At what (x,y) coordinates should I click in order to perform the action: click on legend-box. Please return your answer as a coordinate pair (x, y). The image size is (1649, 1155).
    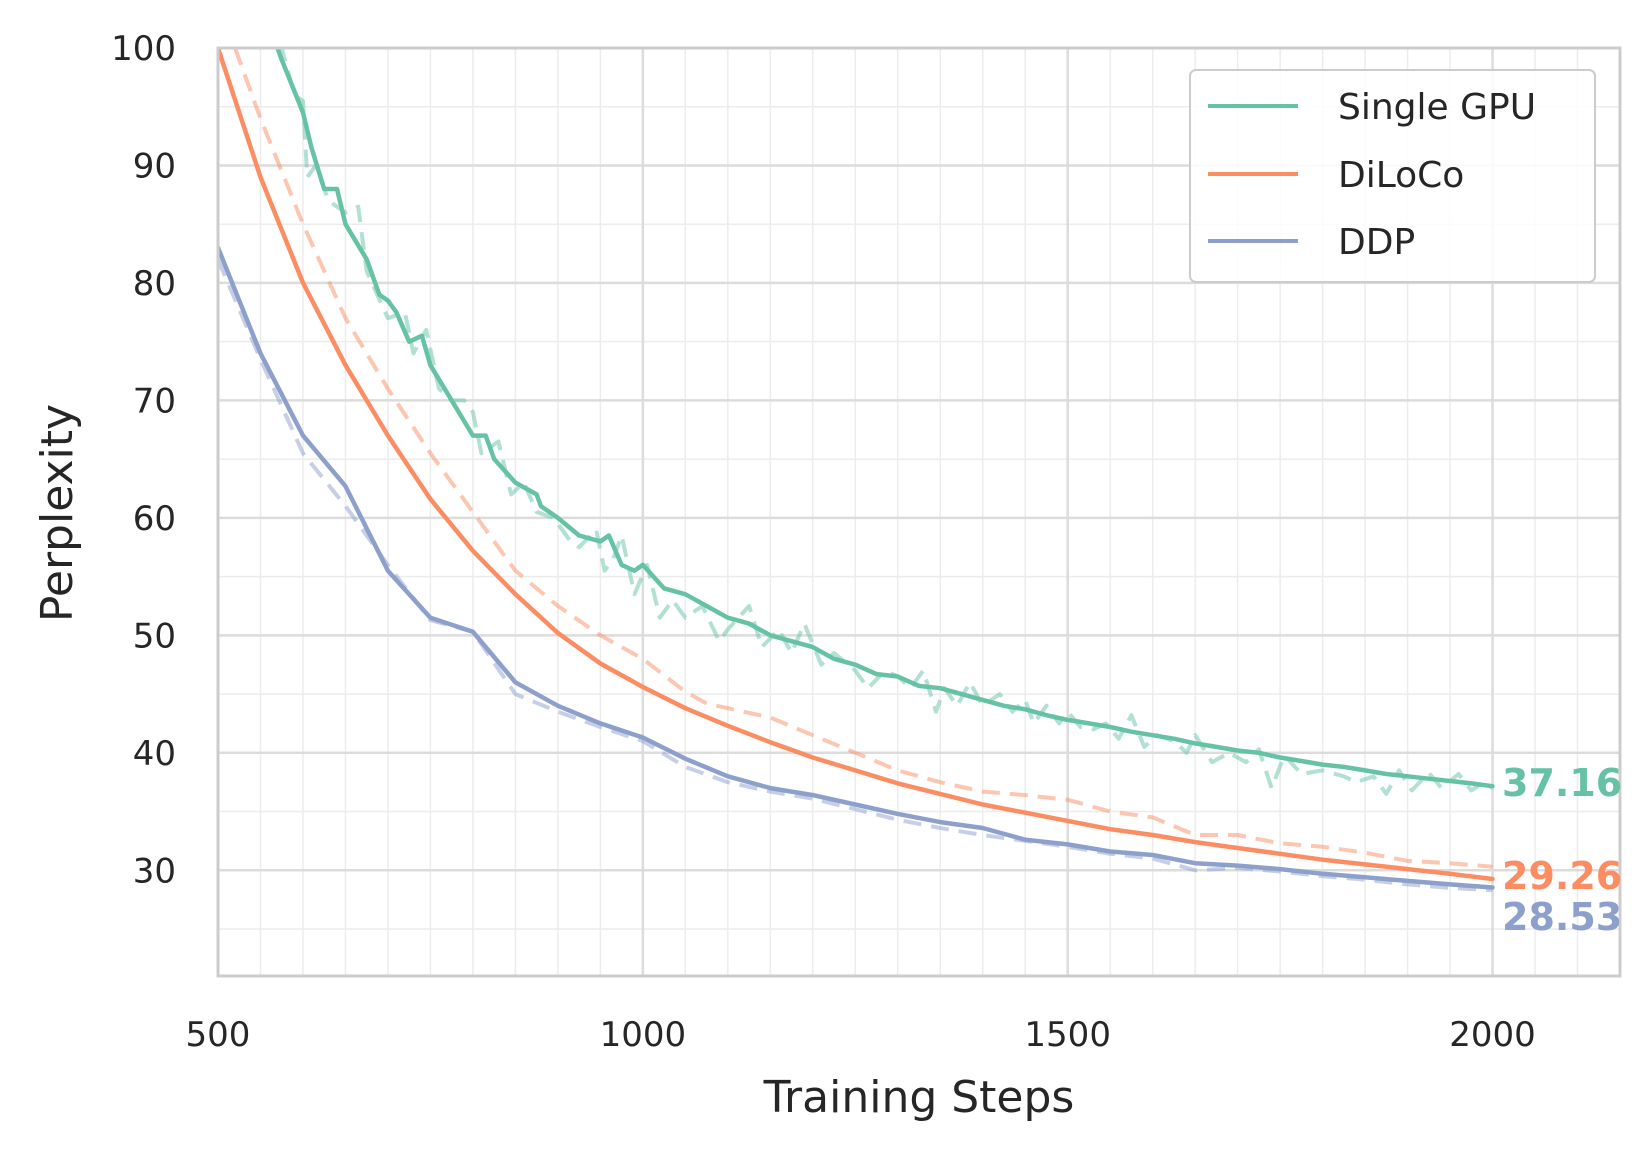
    Looking at the image, I should click on (1392, 176).